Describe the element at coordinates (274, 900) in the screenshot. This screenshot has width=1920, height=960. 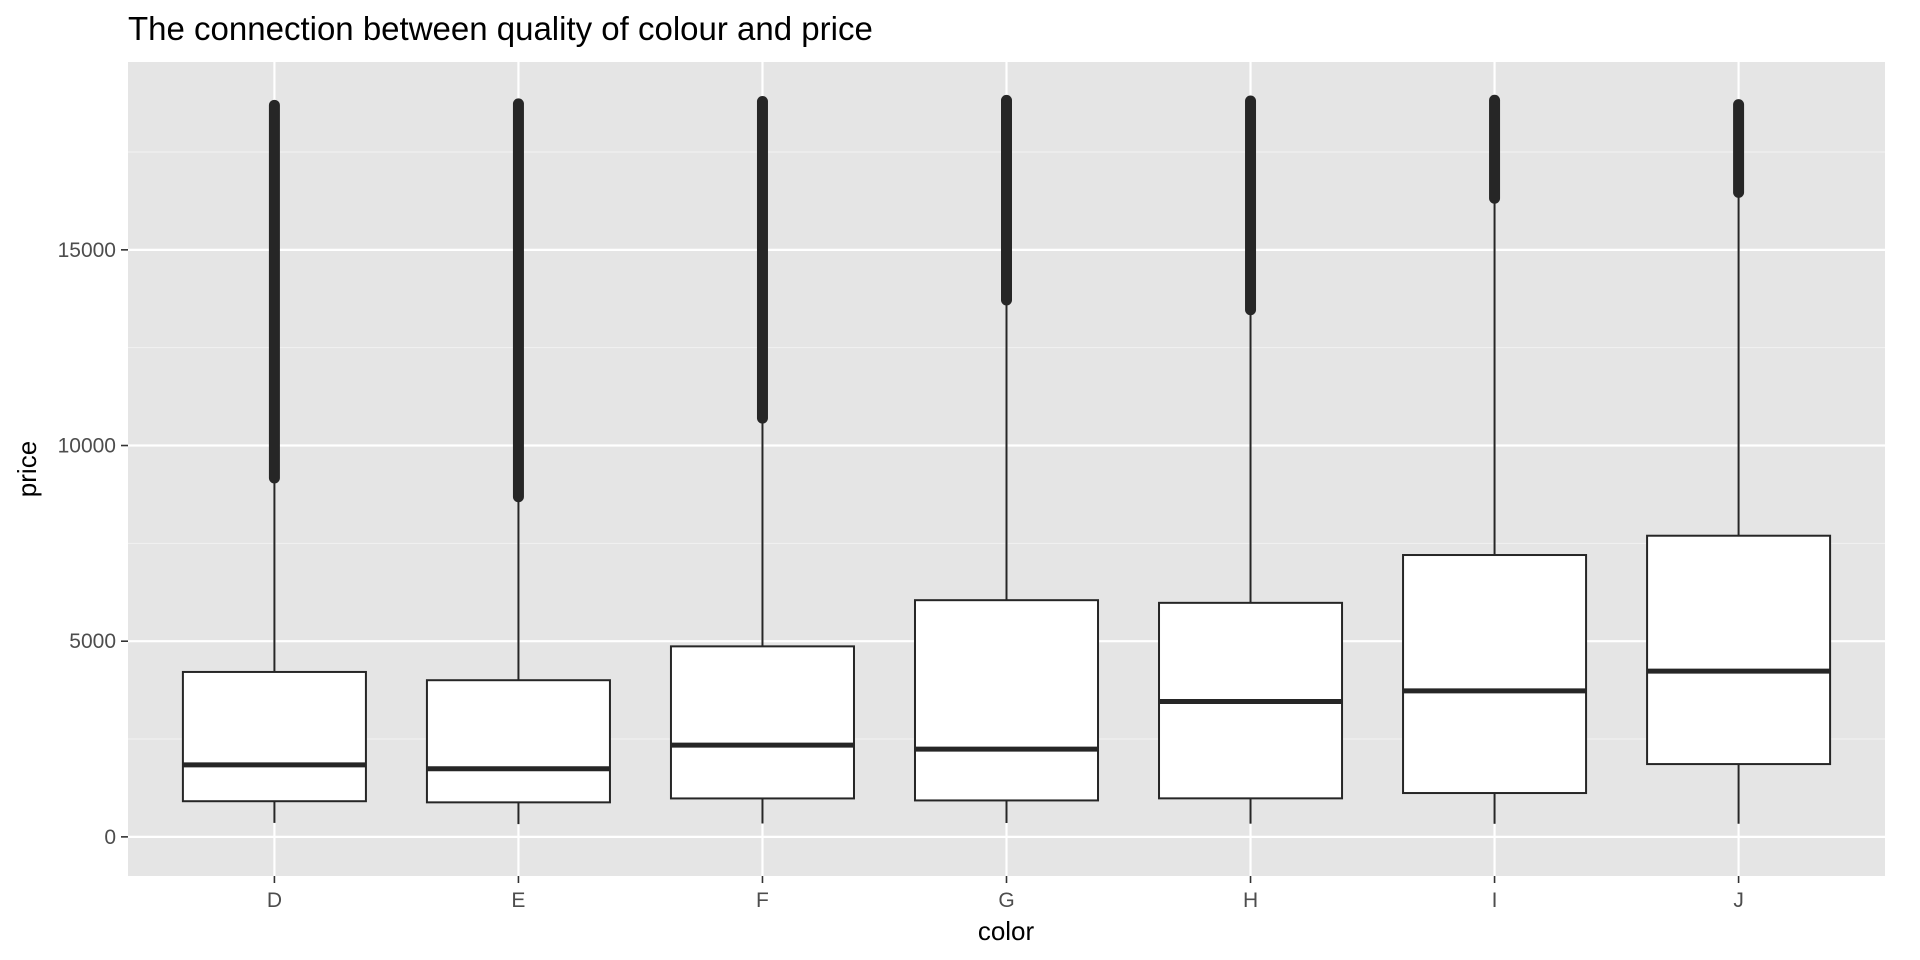
I see `x-tick-label: D` at that location.